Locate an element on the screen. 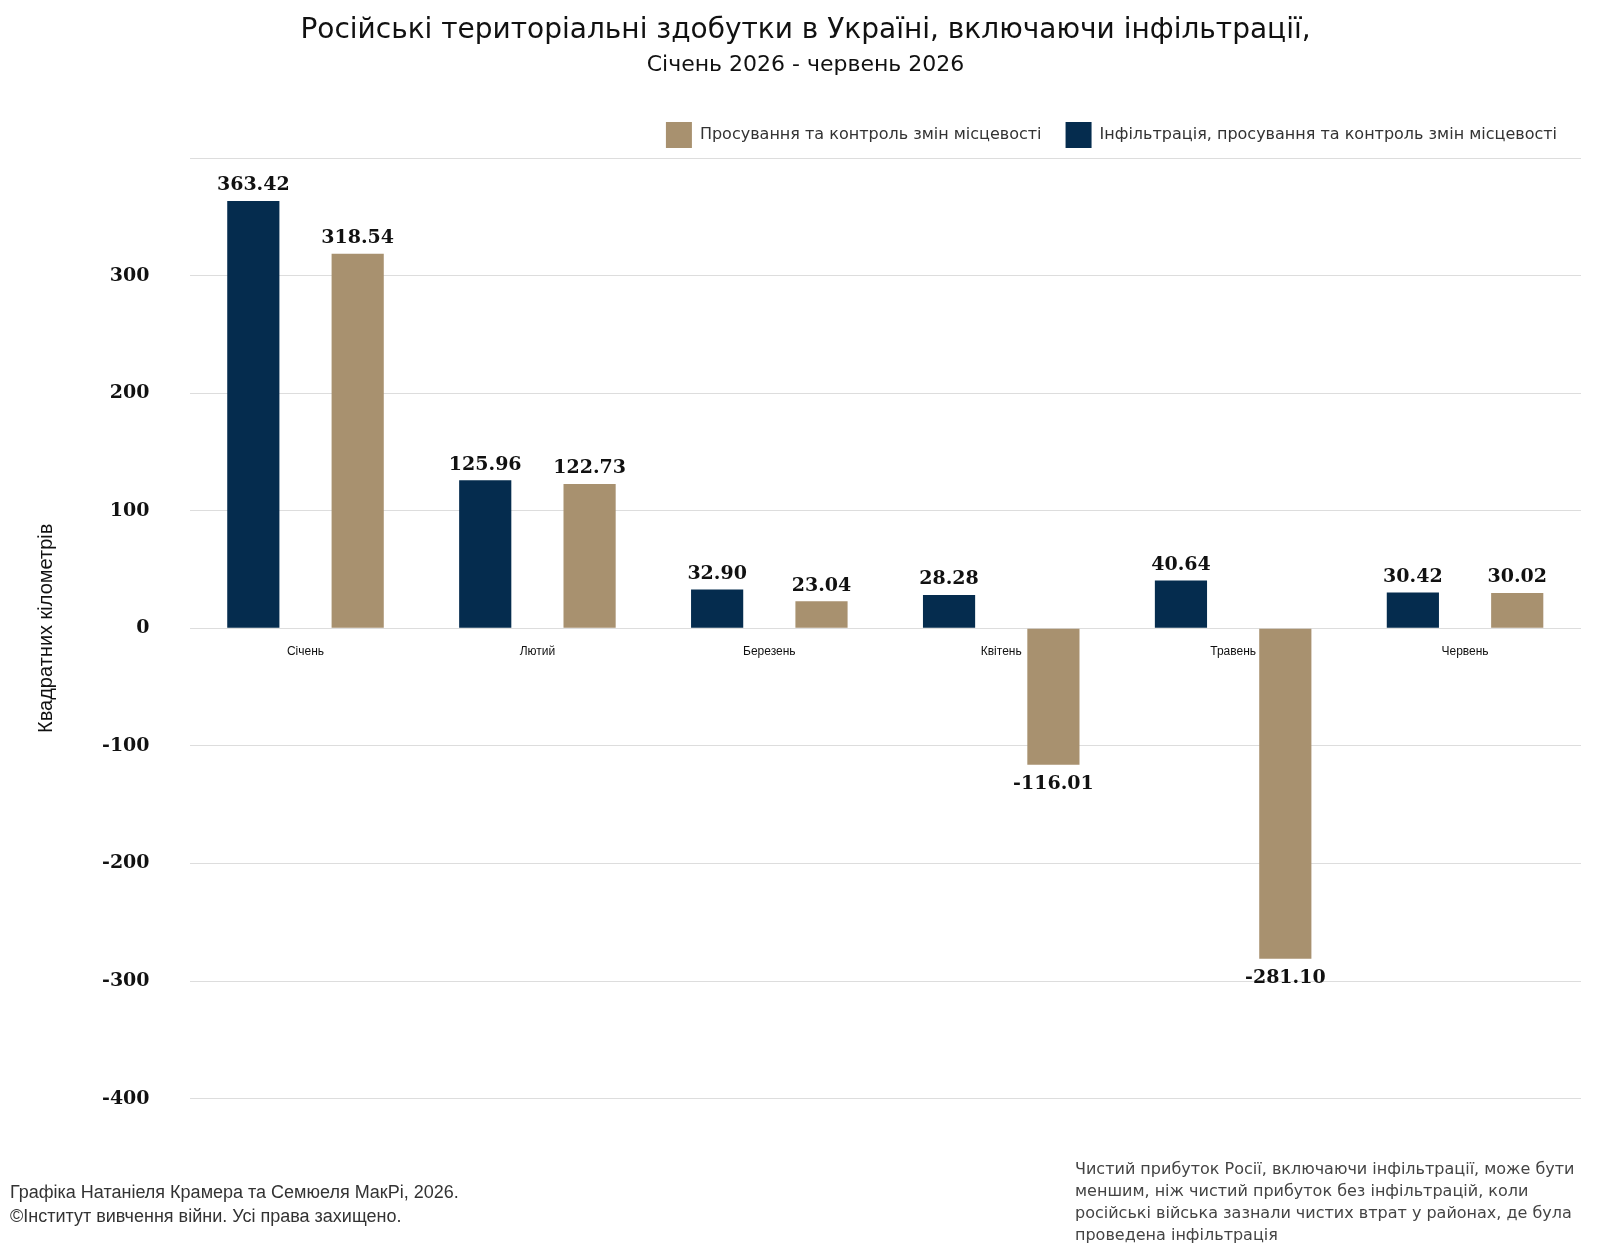 The height and width of the screenshot is (1248, 1601). data-label: -281.10 is located at coordinates (1285, 976).